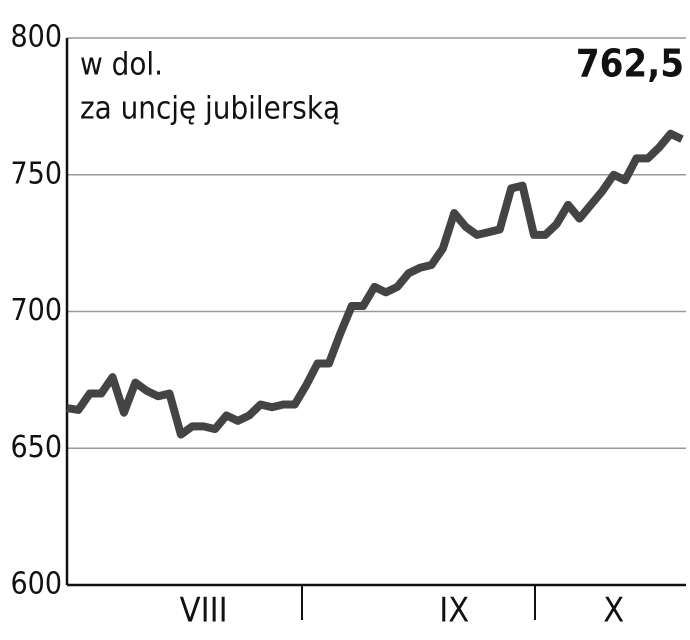 This screenshot has height=640, width=690. What do you see at coordinates (36, 310) in the screenshot?
I see `y-tick-label: 700` at bounding box center [36, 310].